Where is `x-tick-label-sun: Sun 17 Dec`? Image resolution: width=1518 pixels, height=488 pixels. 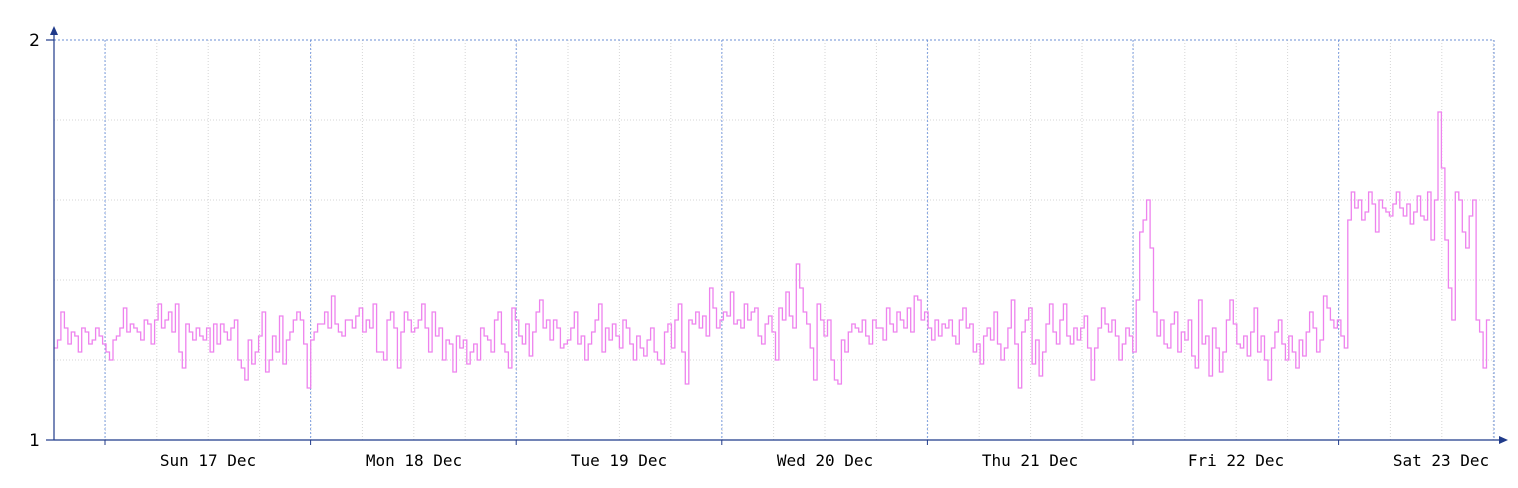
x-tick-label-sun: Sun 17 Dec is located at coordinates (208, 460).